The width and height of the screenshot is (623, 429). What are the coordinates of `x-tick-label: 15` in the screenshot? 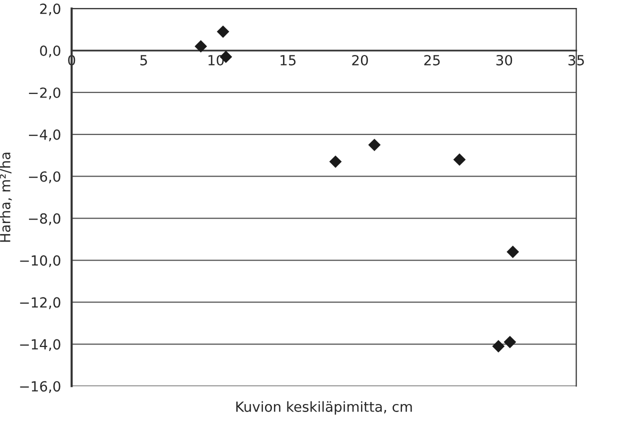 It's located at (288, 60).